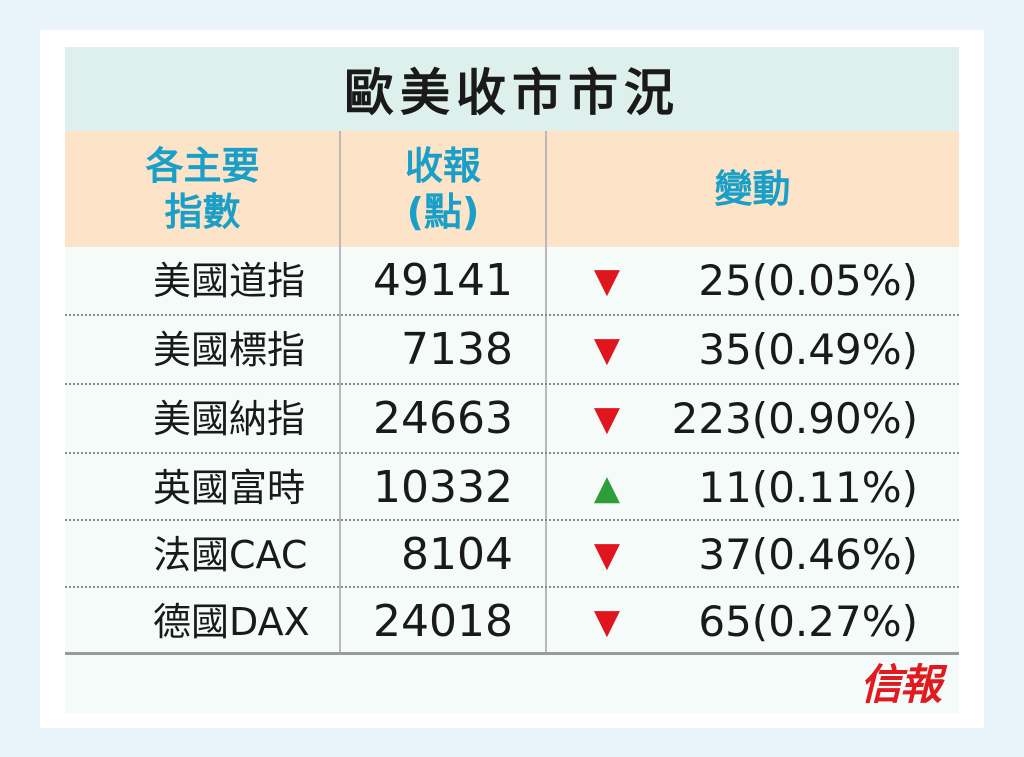 This screenshot has width=1024, height=757. Describe the element at coordinates (229, 488) in the screenshot. I see `index-name: 英國富時` at that location.